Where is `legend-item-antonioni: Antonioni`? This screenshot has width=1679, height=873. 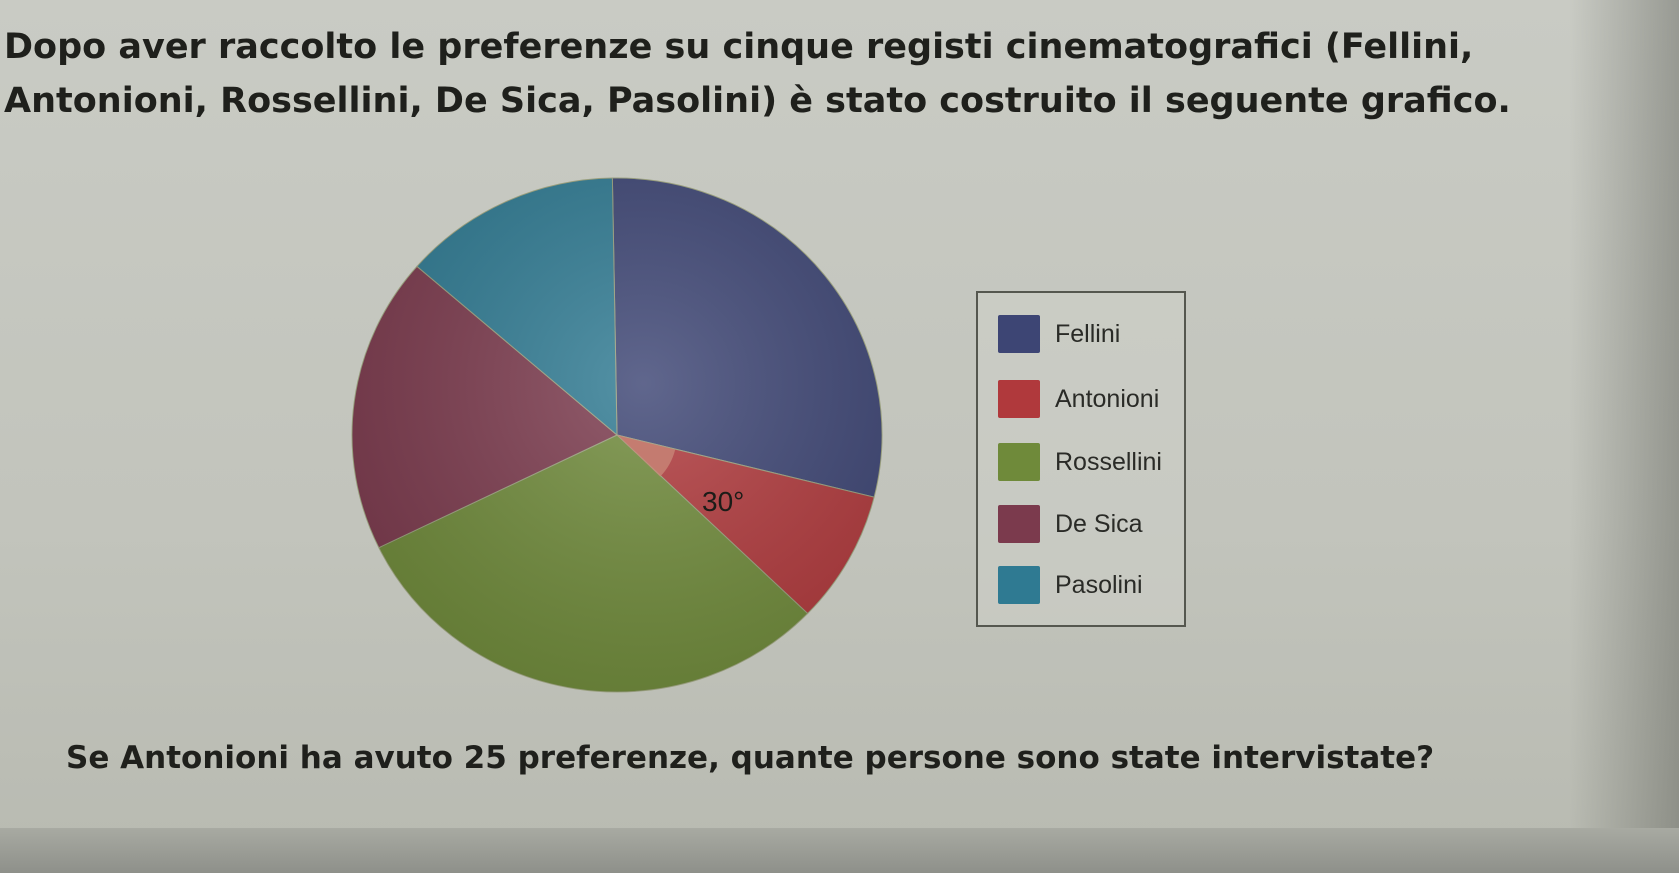 legend-item-antonioni: Antonioni is located at coordinates (1078, 399).